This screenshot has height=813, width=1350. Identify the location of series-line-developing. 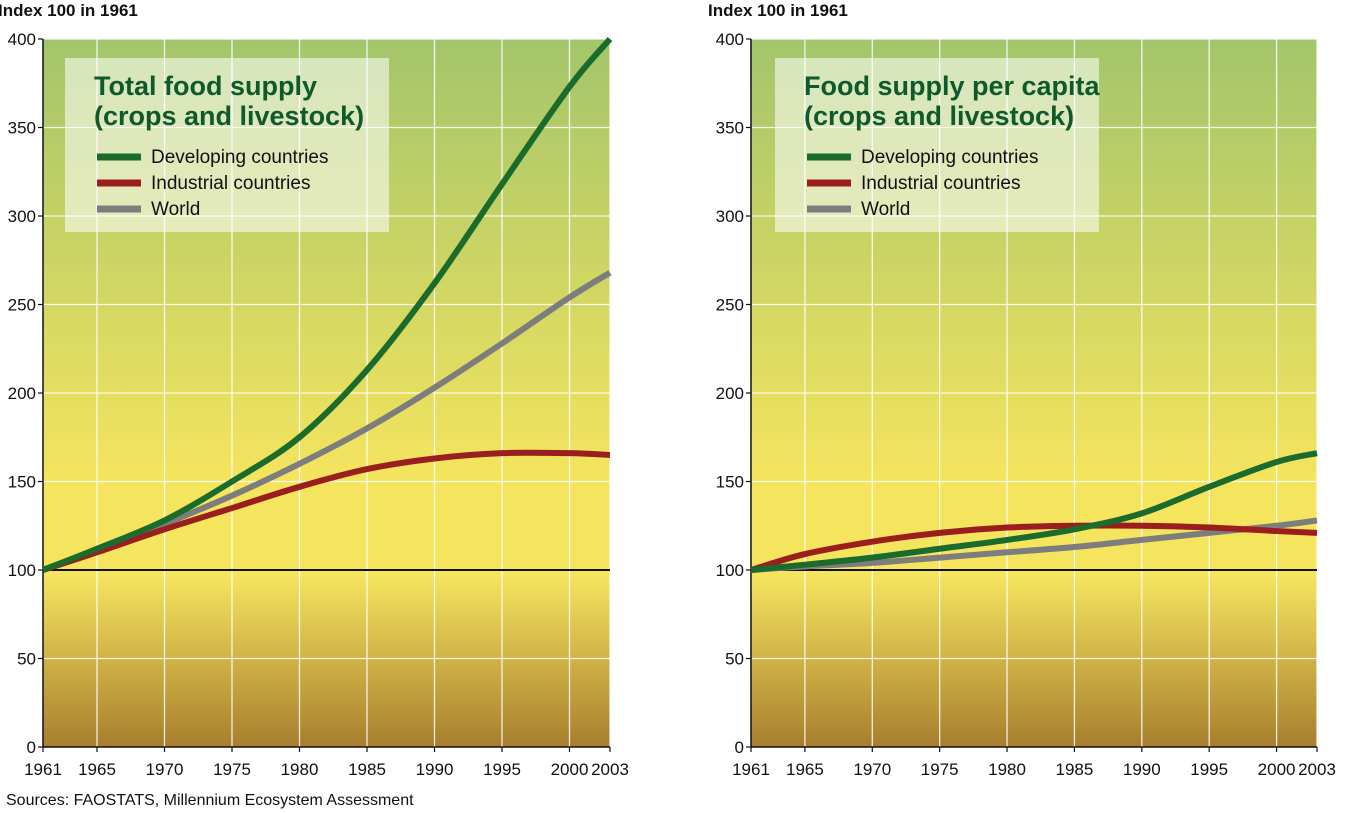
(1034, 511).